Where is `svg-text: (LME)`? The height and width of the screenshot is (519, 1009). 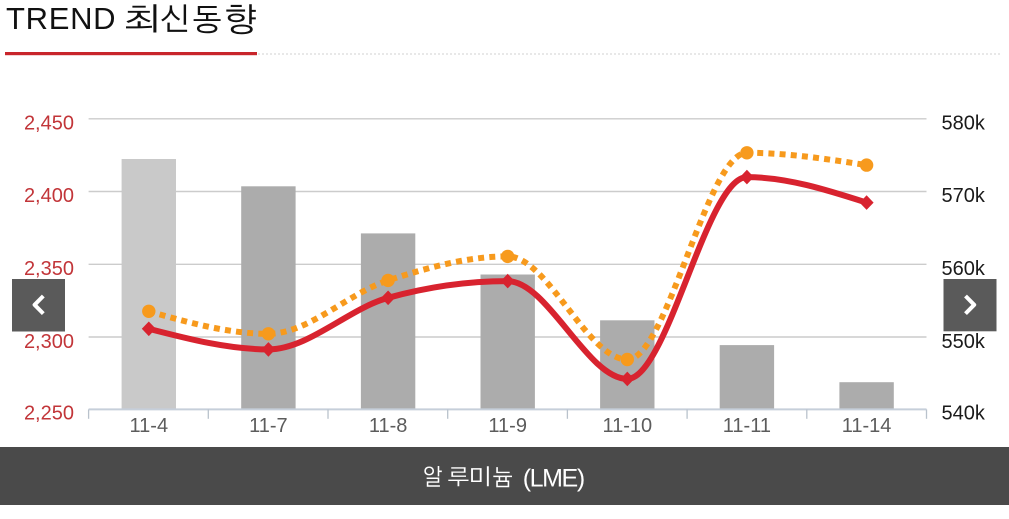
svg-text: (LME) is located at coordinates (553, 478).